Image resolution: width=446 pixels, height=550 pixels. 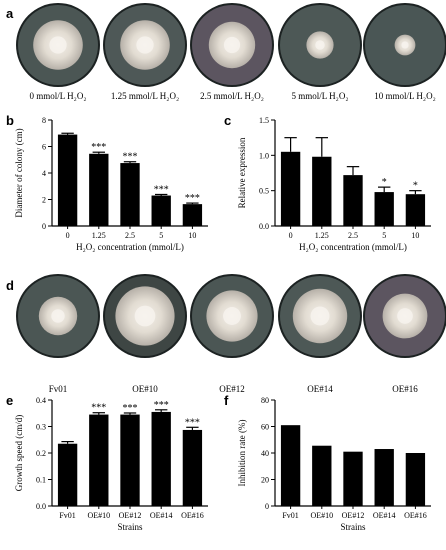 What do you see at coordinates (265, 480) in the screenshot?
I see `y-tick-label: 20` at bounding box center [265, 480].